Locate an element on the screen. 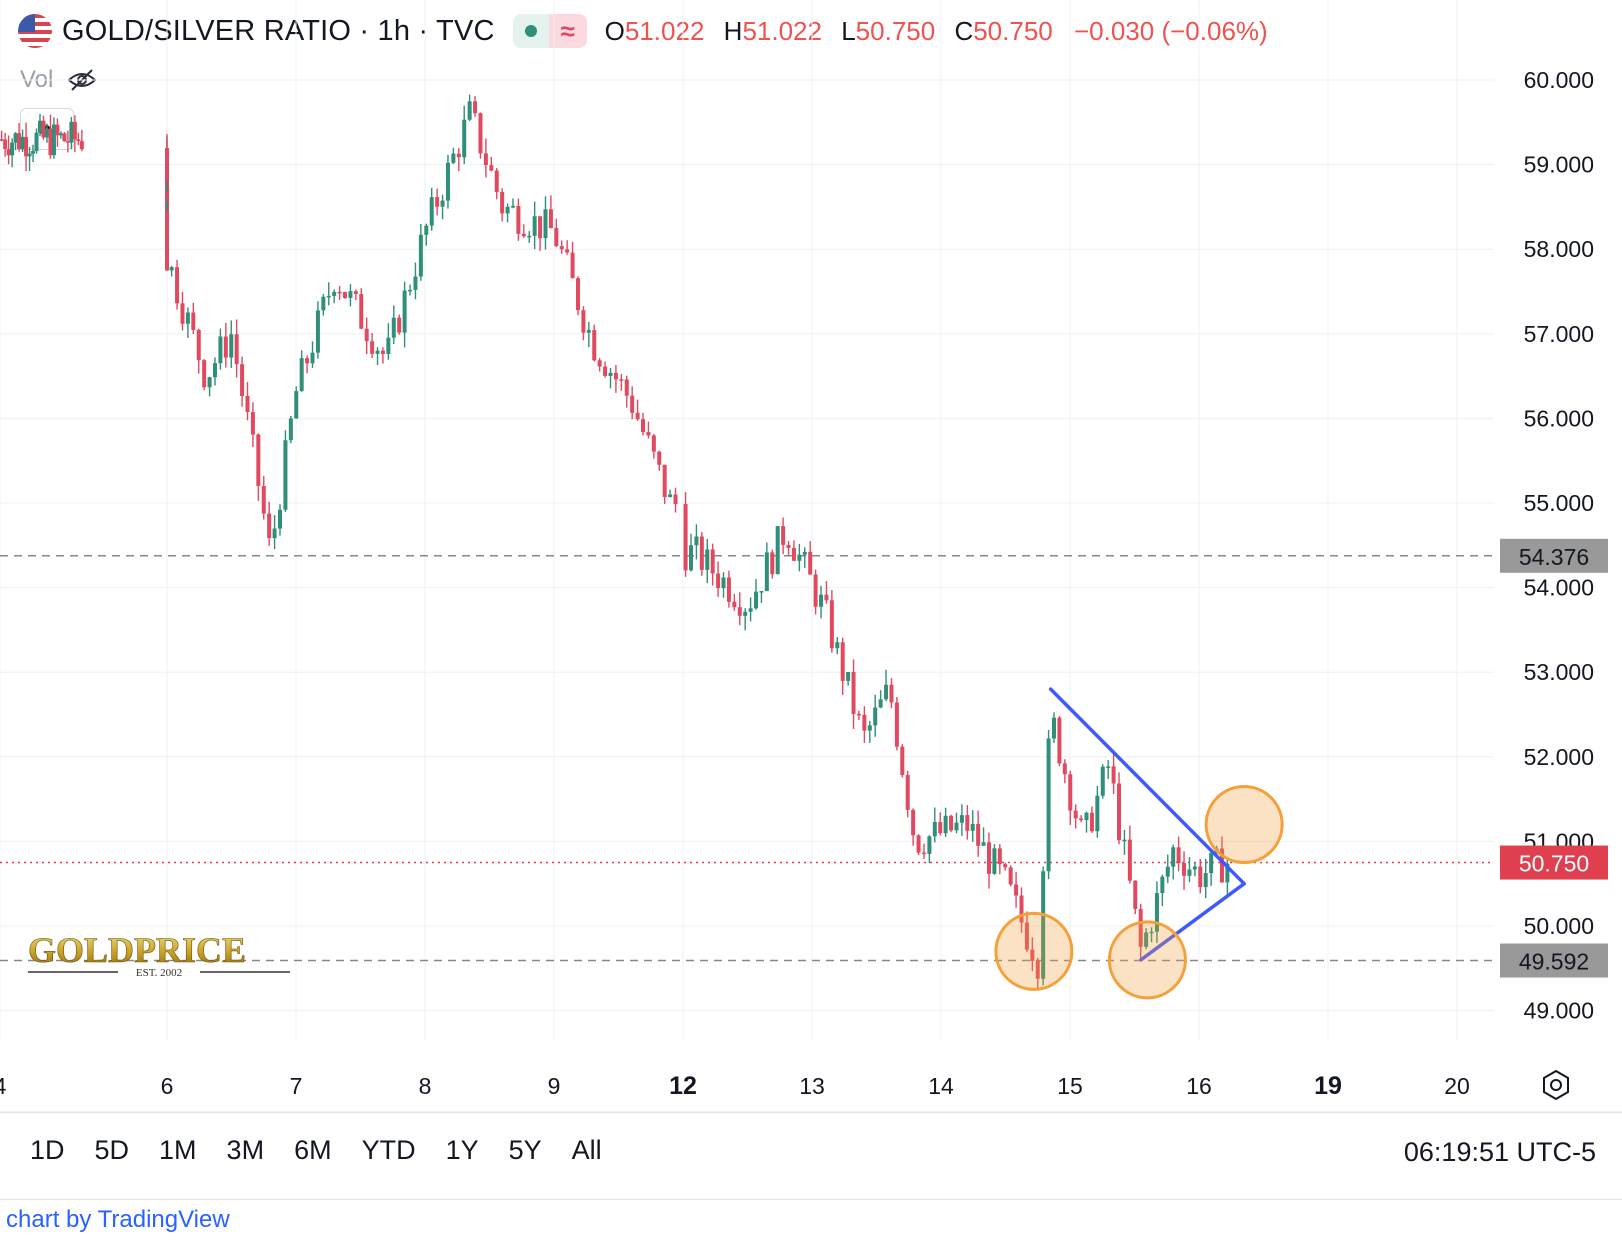 The width and height of the screenshot is (1622, 1242). level-price-tag is located at coordinates (1554, 960).